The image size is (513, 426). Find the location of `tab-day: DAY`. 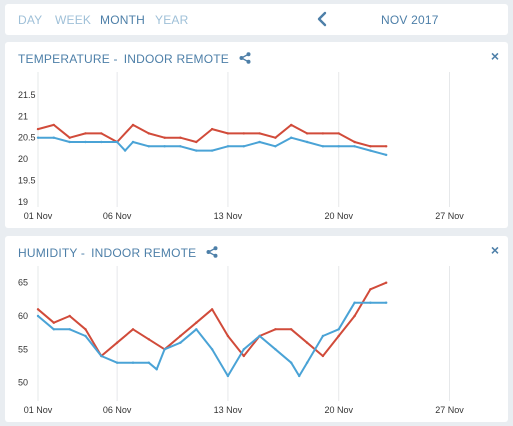

tab-day: DAY is located at coordinates (30, 20).